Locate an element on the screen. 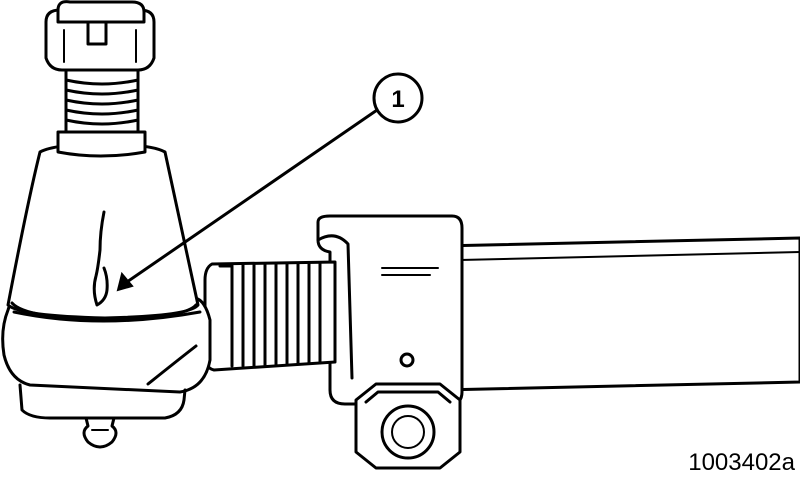 This screenshot has width=800, height=477. clamp-bolt is located at coordinates (408, 426).